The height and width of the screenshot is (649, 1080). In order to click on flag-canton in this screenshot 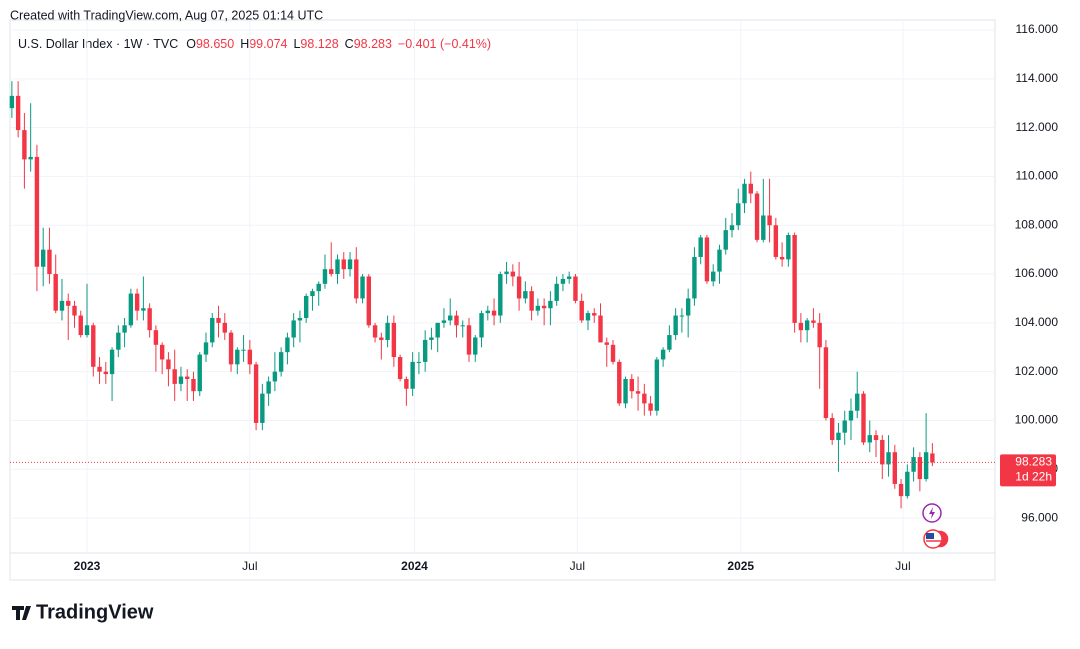, I will do `click(930, 536)`.